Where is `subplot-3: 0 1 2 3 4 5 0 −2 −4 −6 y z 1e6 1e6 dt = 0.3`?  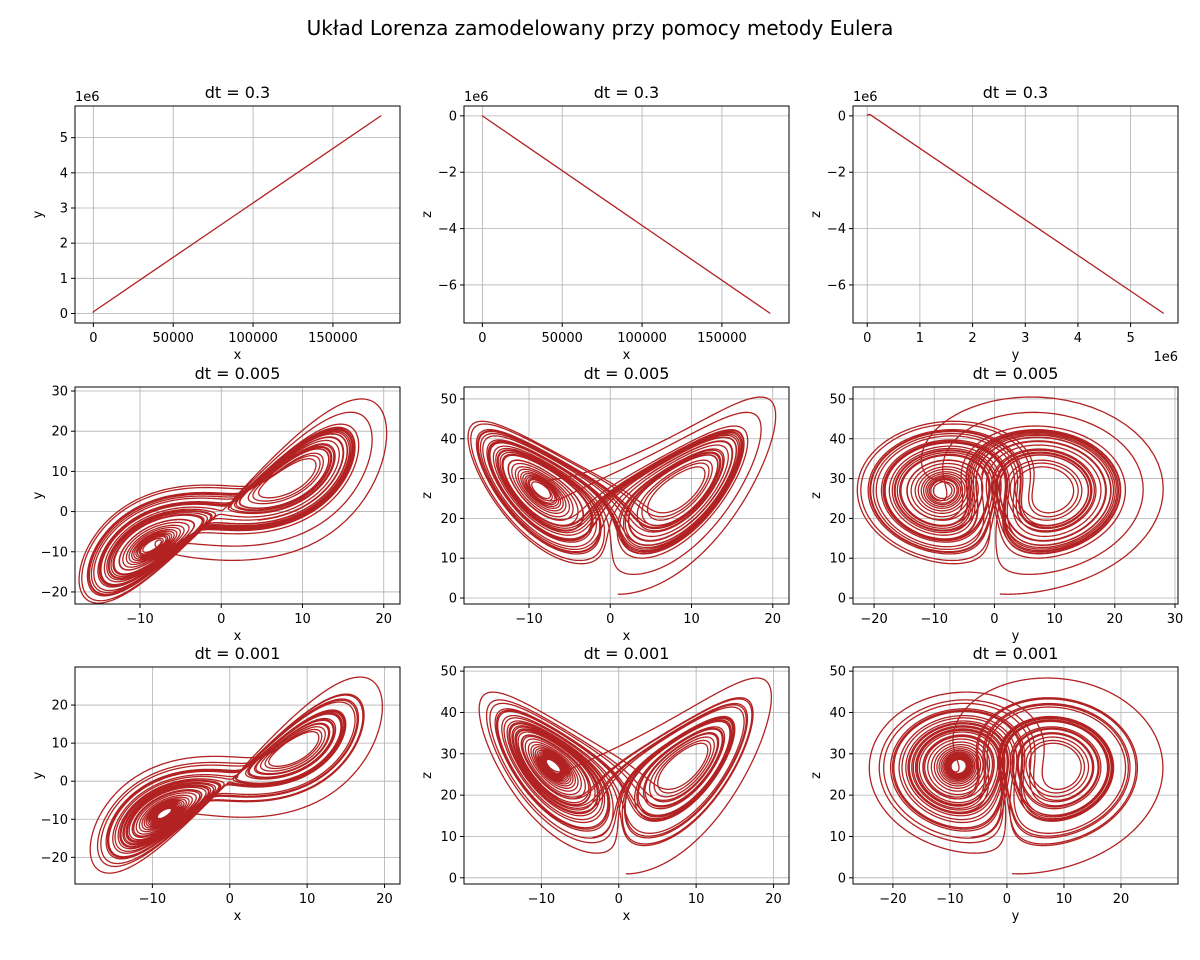
subplot-3: 0 1 2 3 4 5 0 −2 −4 −6 y z 1e6 1e6 dt = 0.3 is located at coordinates (994, 224).